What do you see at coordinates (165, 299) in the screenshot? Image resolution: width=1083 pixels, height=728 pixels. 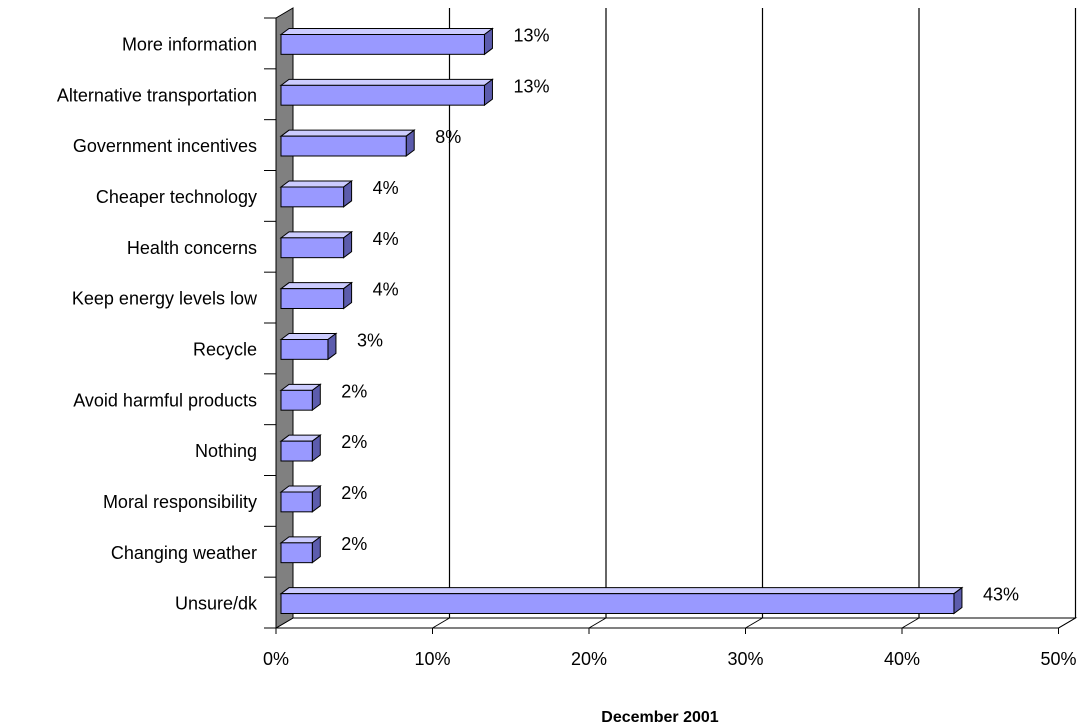 I see `category-label: Keep energy levels low` at bounding box center [165, 299].